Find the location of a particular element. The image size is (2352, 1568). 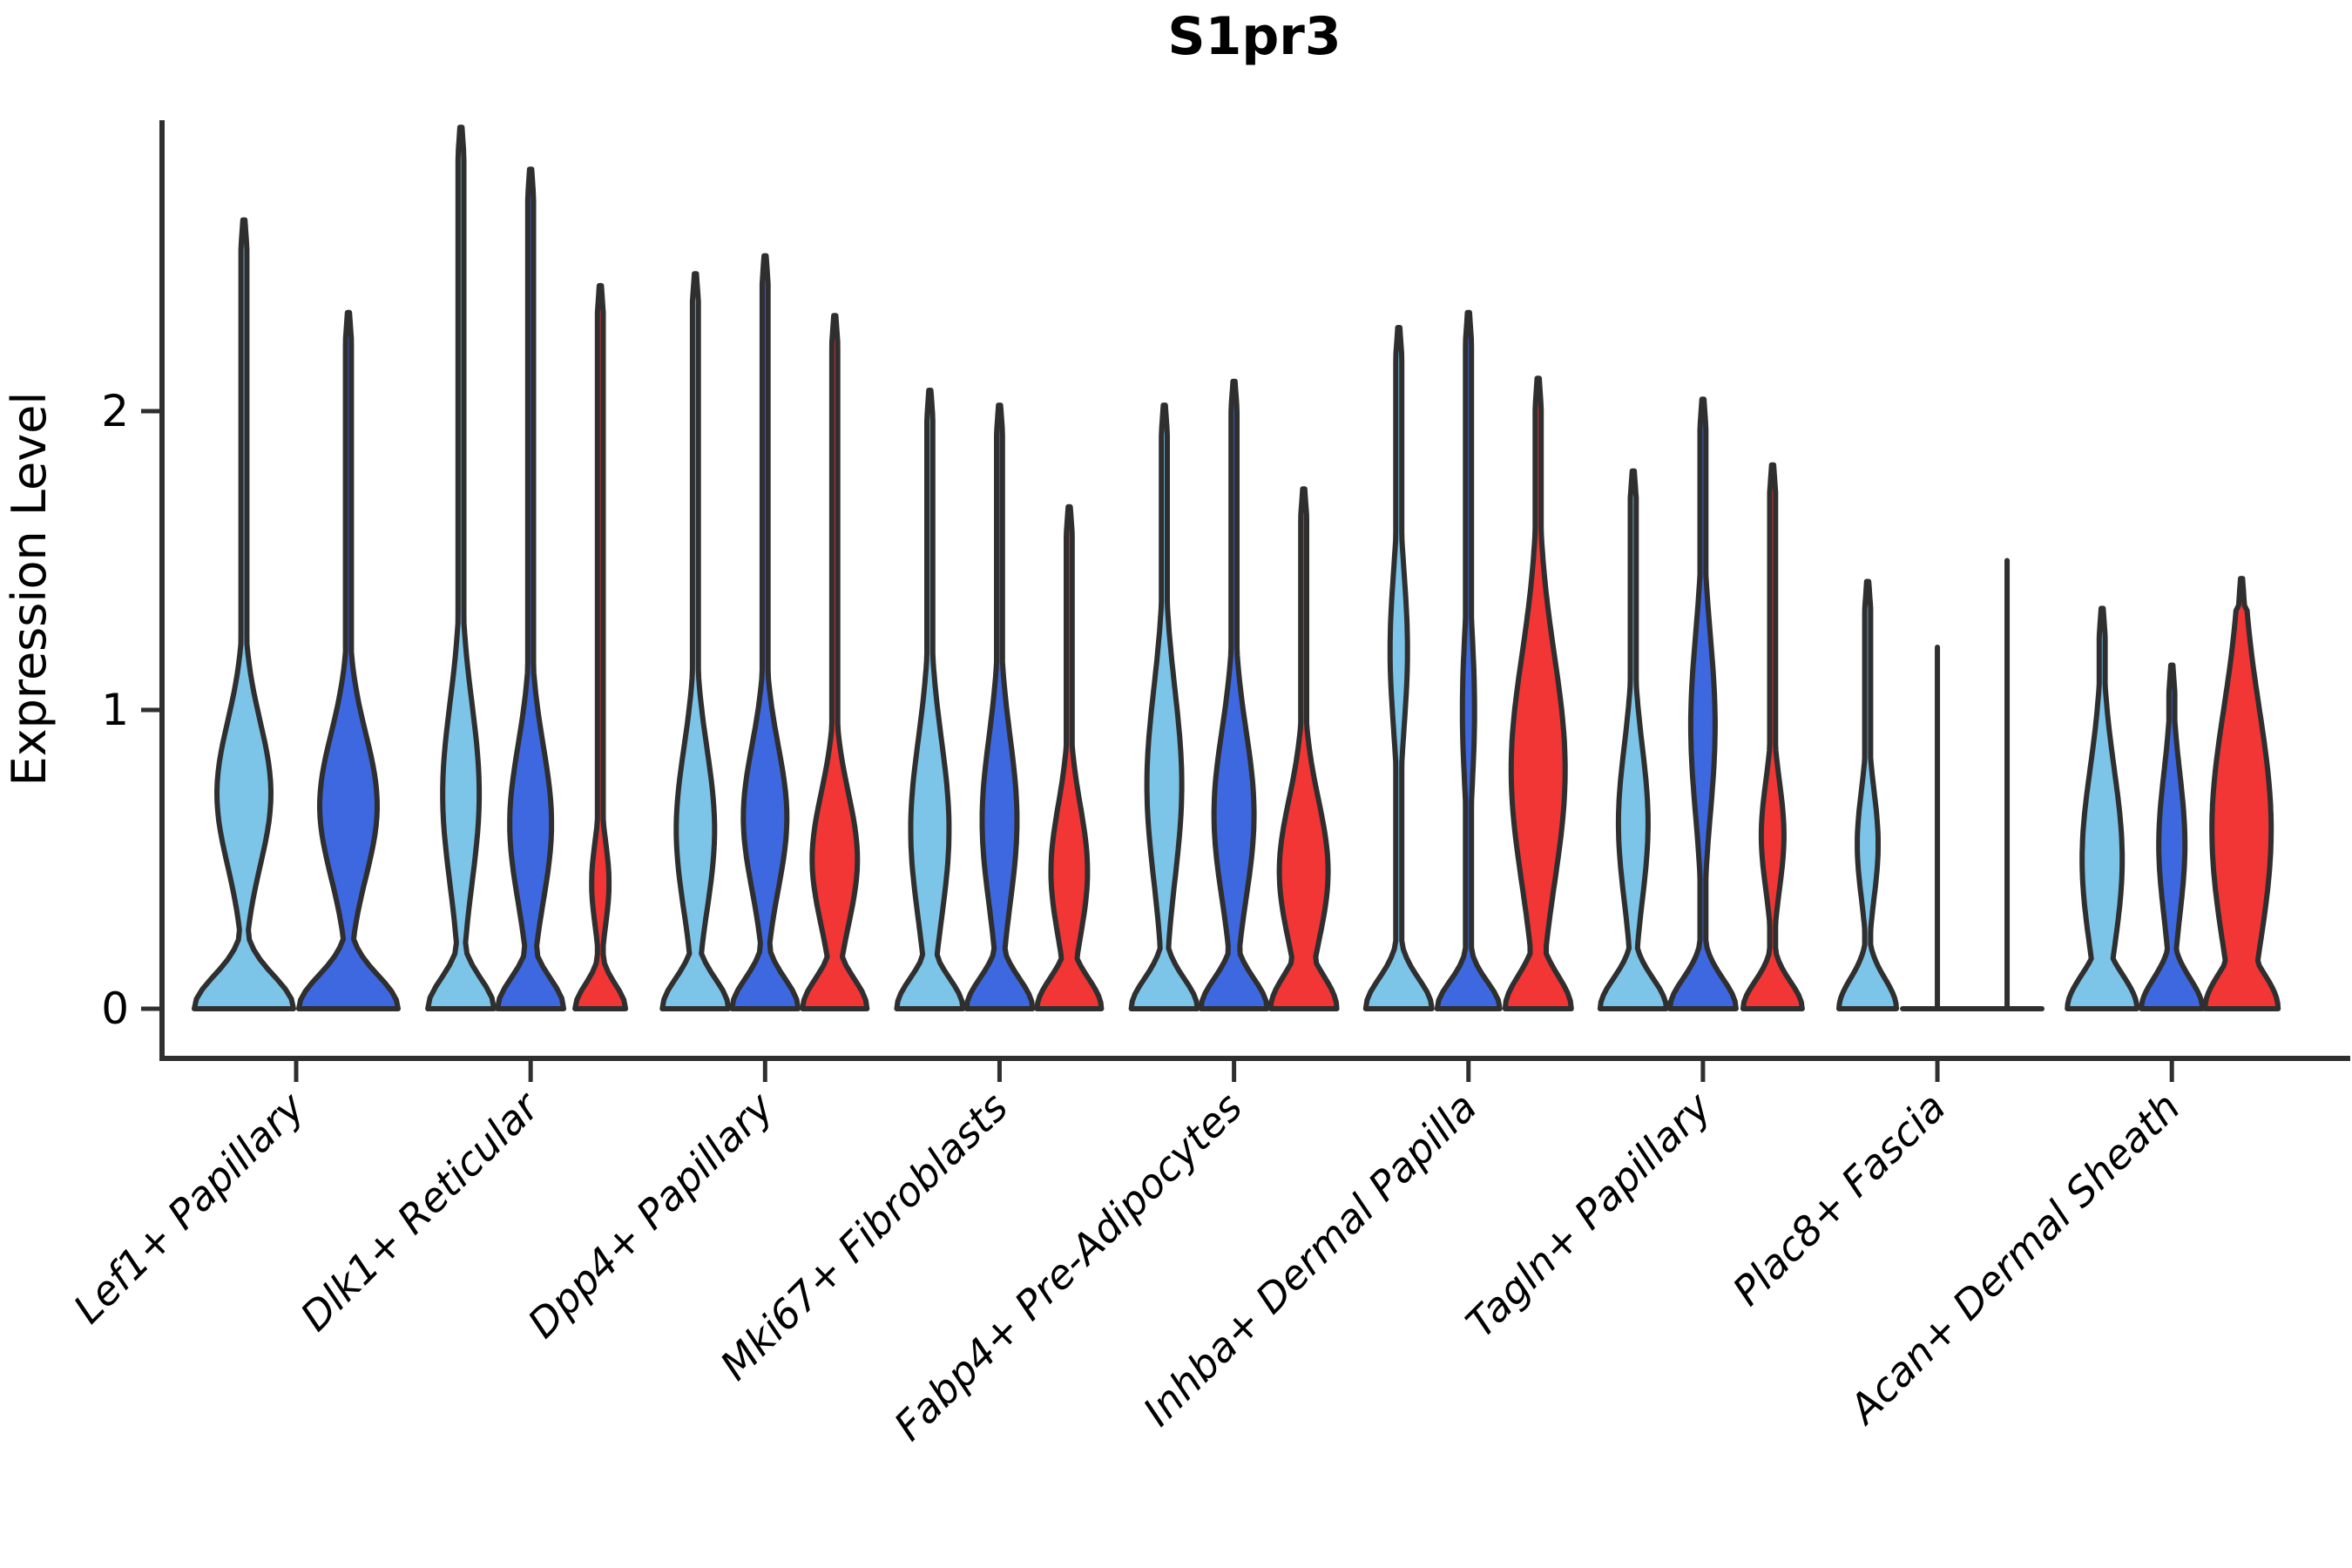

violin-inhba-dermal-papilla-light_blue is located at coordinates (1398, 668).